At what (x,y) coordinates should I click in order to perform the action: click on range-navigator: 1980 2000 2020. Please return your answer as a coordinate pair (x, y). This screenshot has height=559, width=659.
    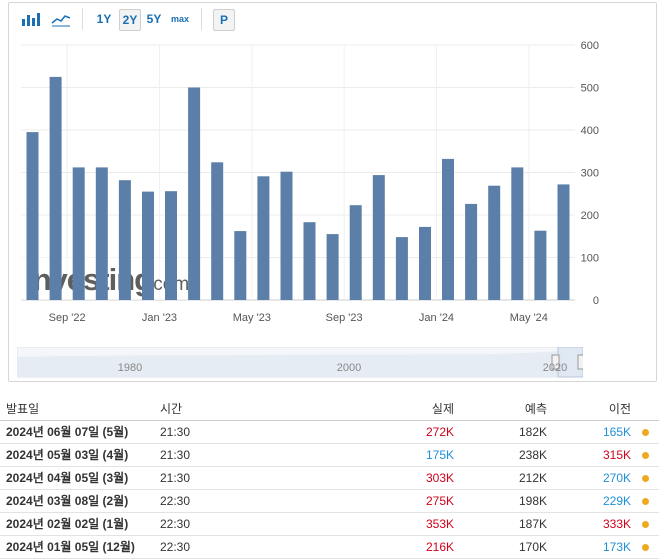
    Looking at the image, I should click on (300, 363).